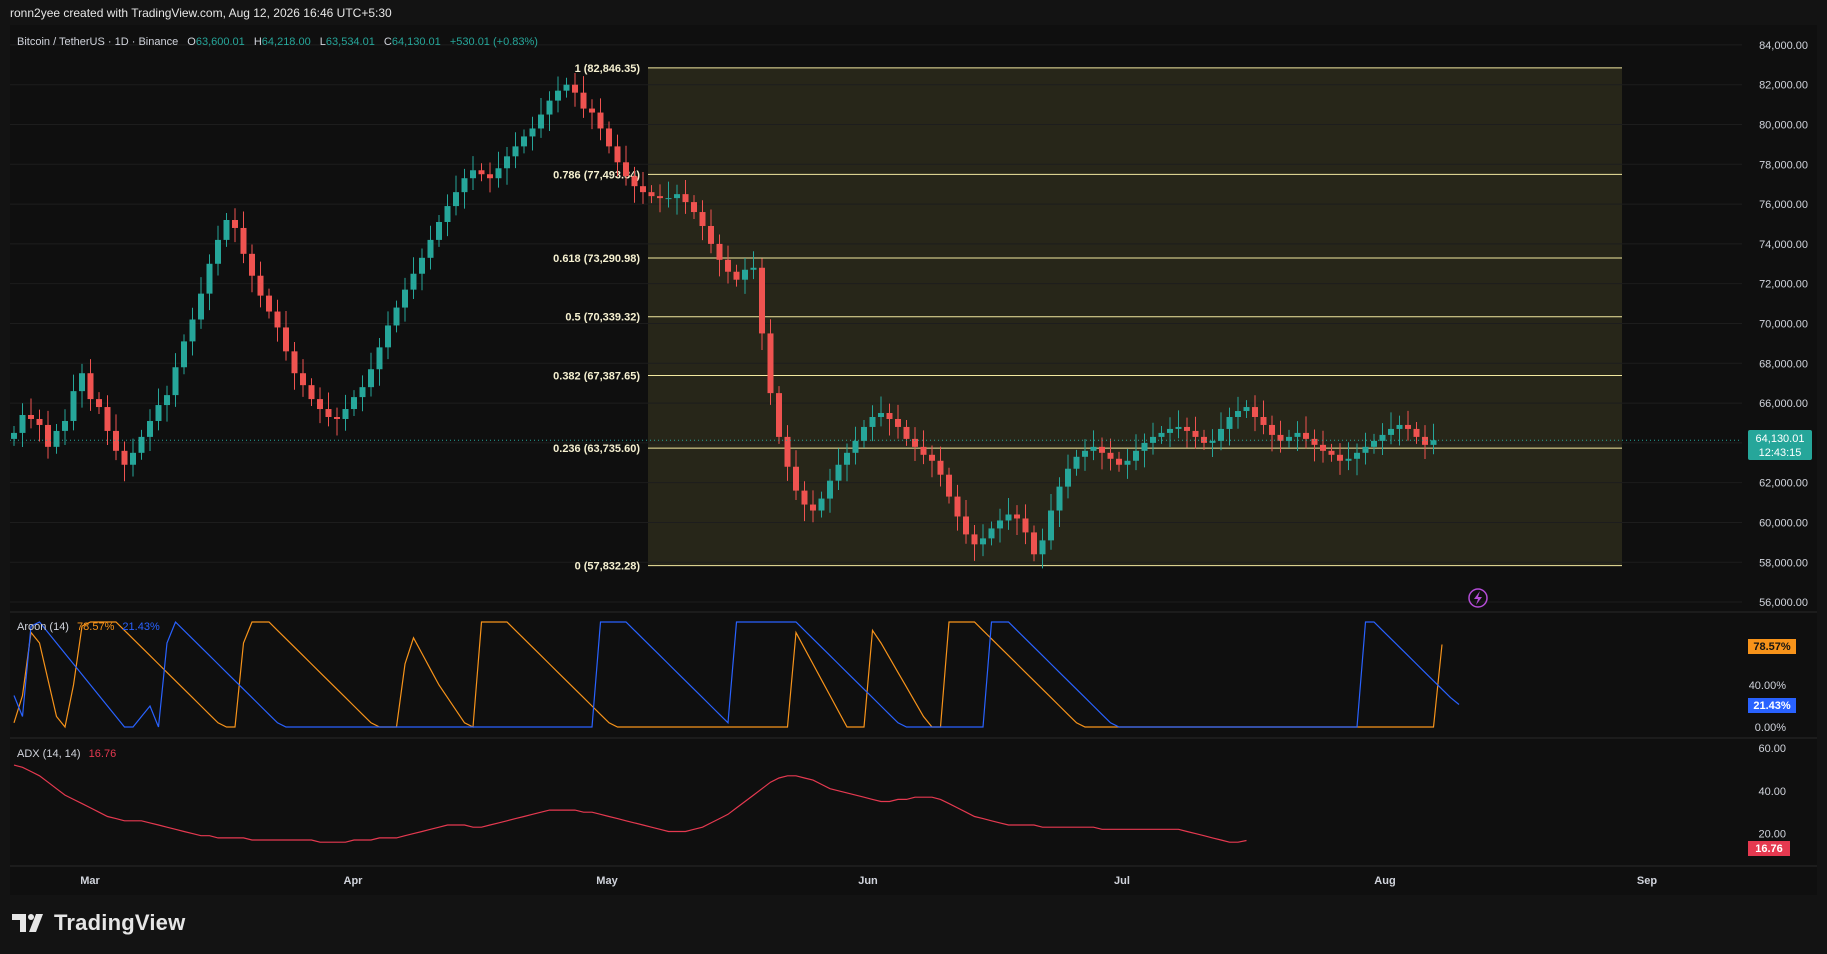  What do you see at coordinates (1783, 205) in the screenshot?
I see `price-tick-label: 76,000.00` at bounding box center [1783, 205].